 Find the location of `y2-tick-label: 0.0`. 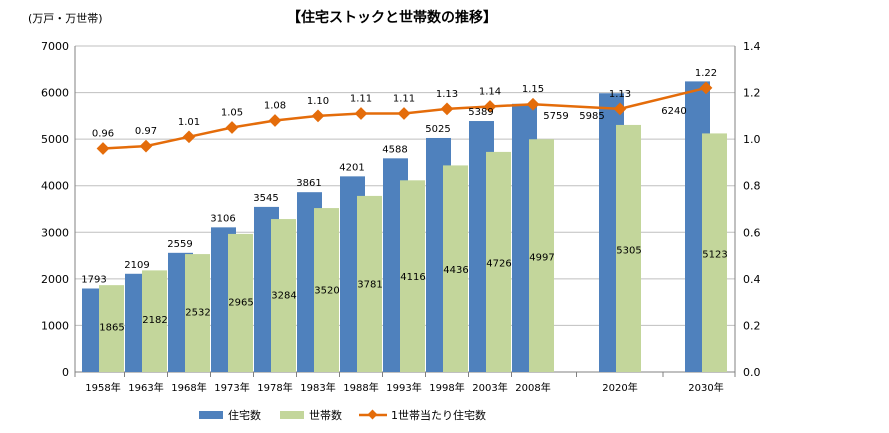

y2-tick-label: 0.0 is located at coordinates (752, 372).